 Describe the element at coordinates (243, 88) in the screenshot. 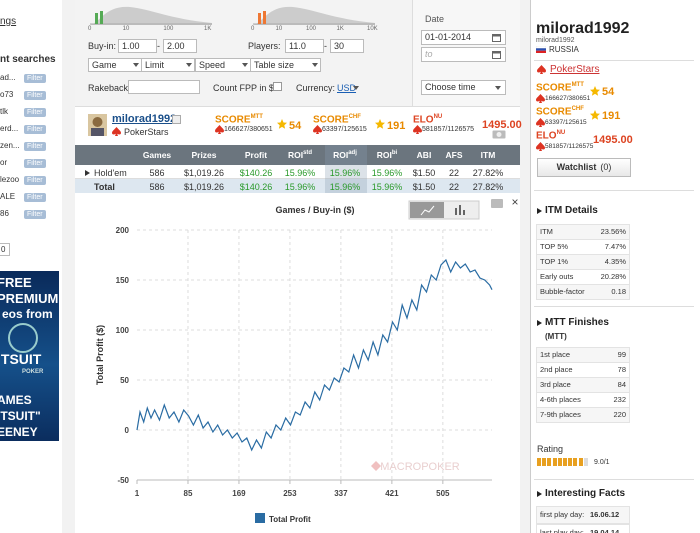

I see `label: Count FPP in $` at that location.